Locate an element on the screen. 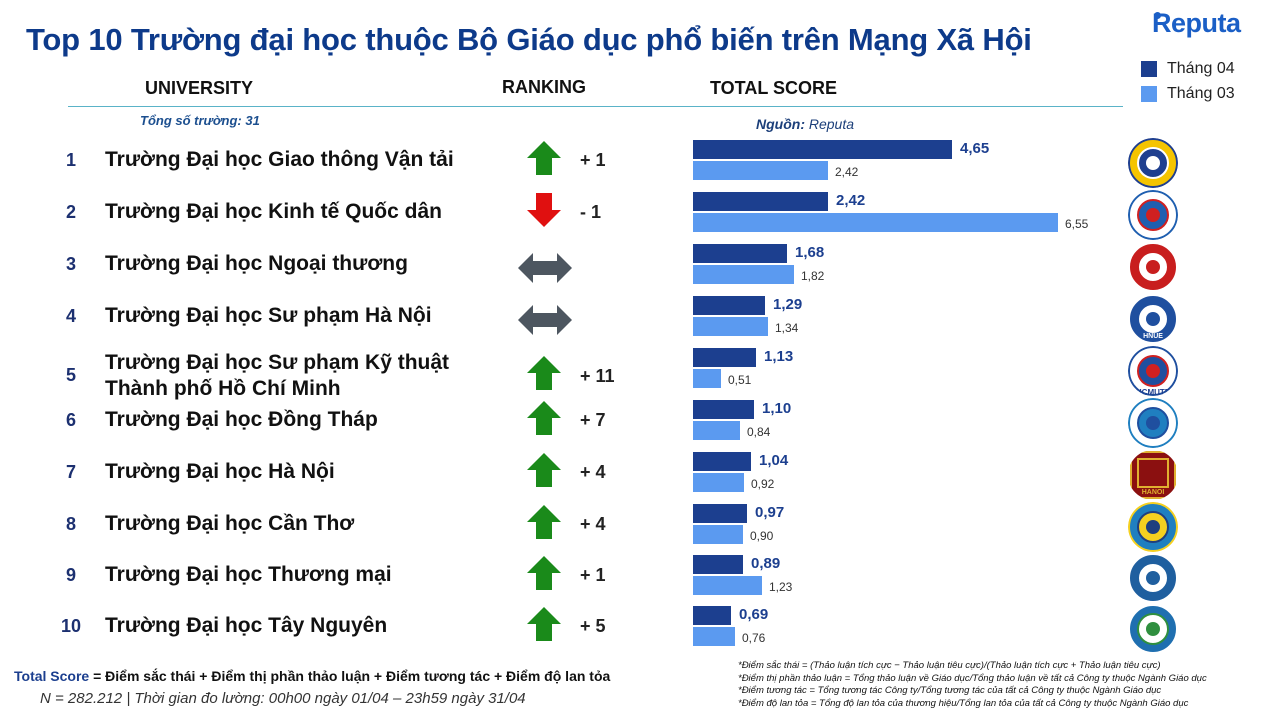  rank-change: + 7 is located at coordinates (593, 420).